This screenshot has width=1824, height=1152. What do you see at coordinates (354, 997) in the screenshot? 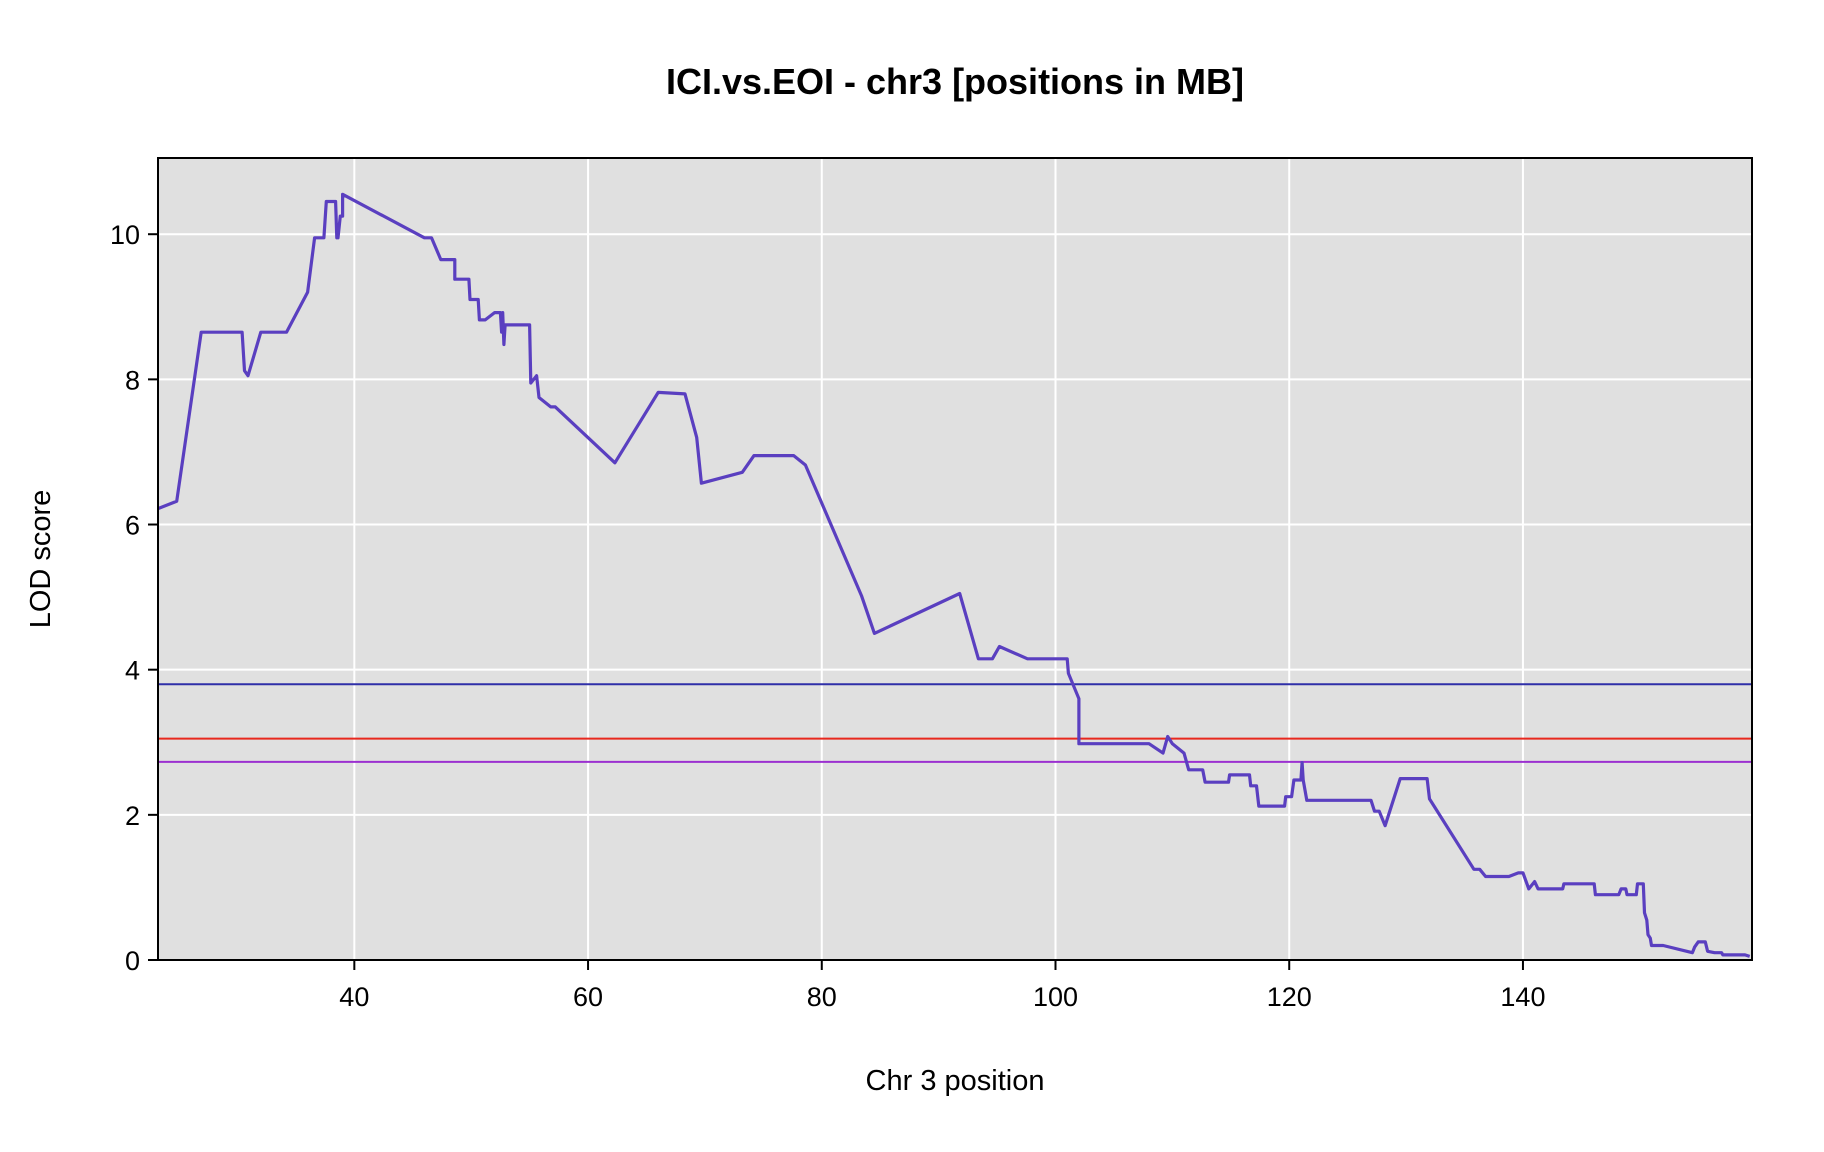
I see `x-tick-label: 40` at bounding box center [354, 997].